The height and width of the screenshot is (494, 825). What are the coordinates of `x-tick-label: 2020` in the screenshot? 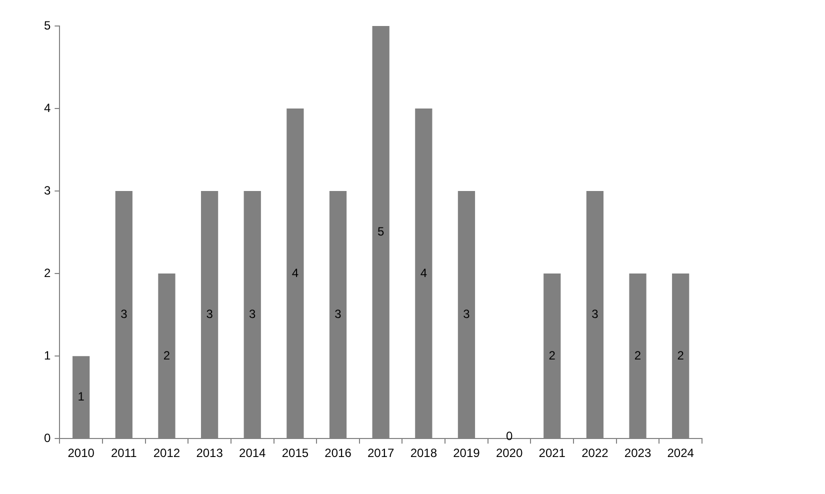 It's located at (509, 453).